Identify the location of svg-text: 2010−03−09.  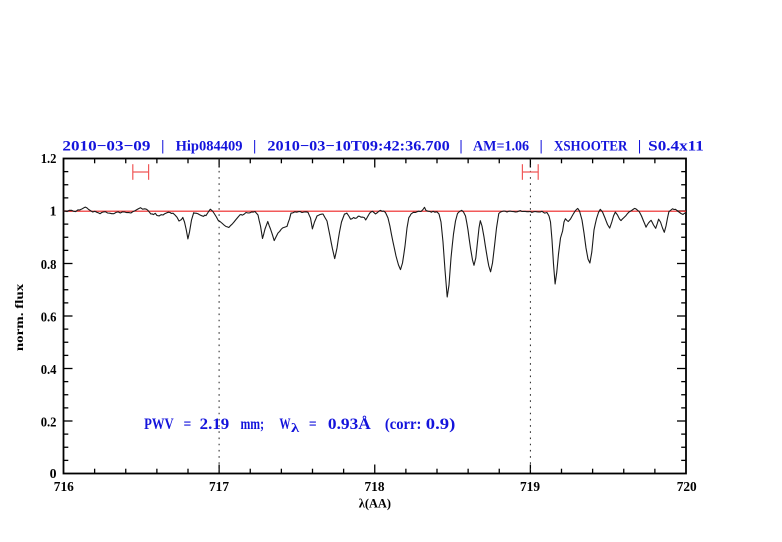
(106, 146).